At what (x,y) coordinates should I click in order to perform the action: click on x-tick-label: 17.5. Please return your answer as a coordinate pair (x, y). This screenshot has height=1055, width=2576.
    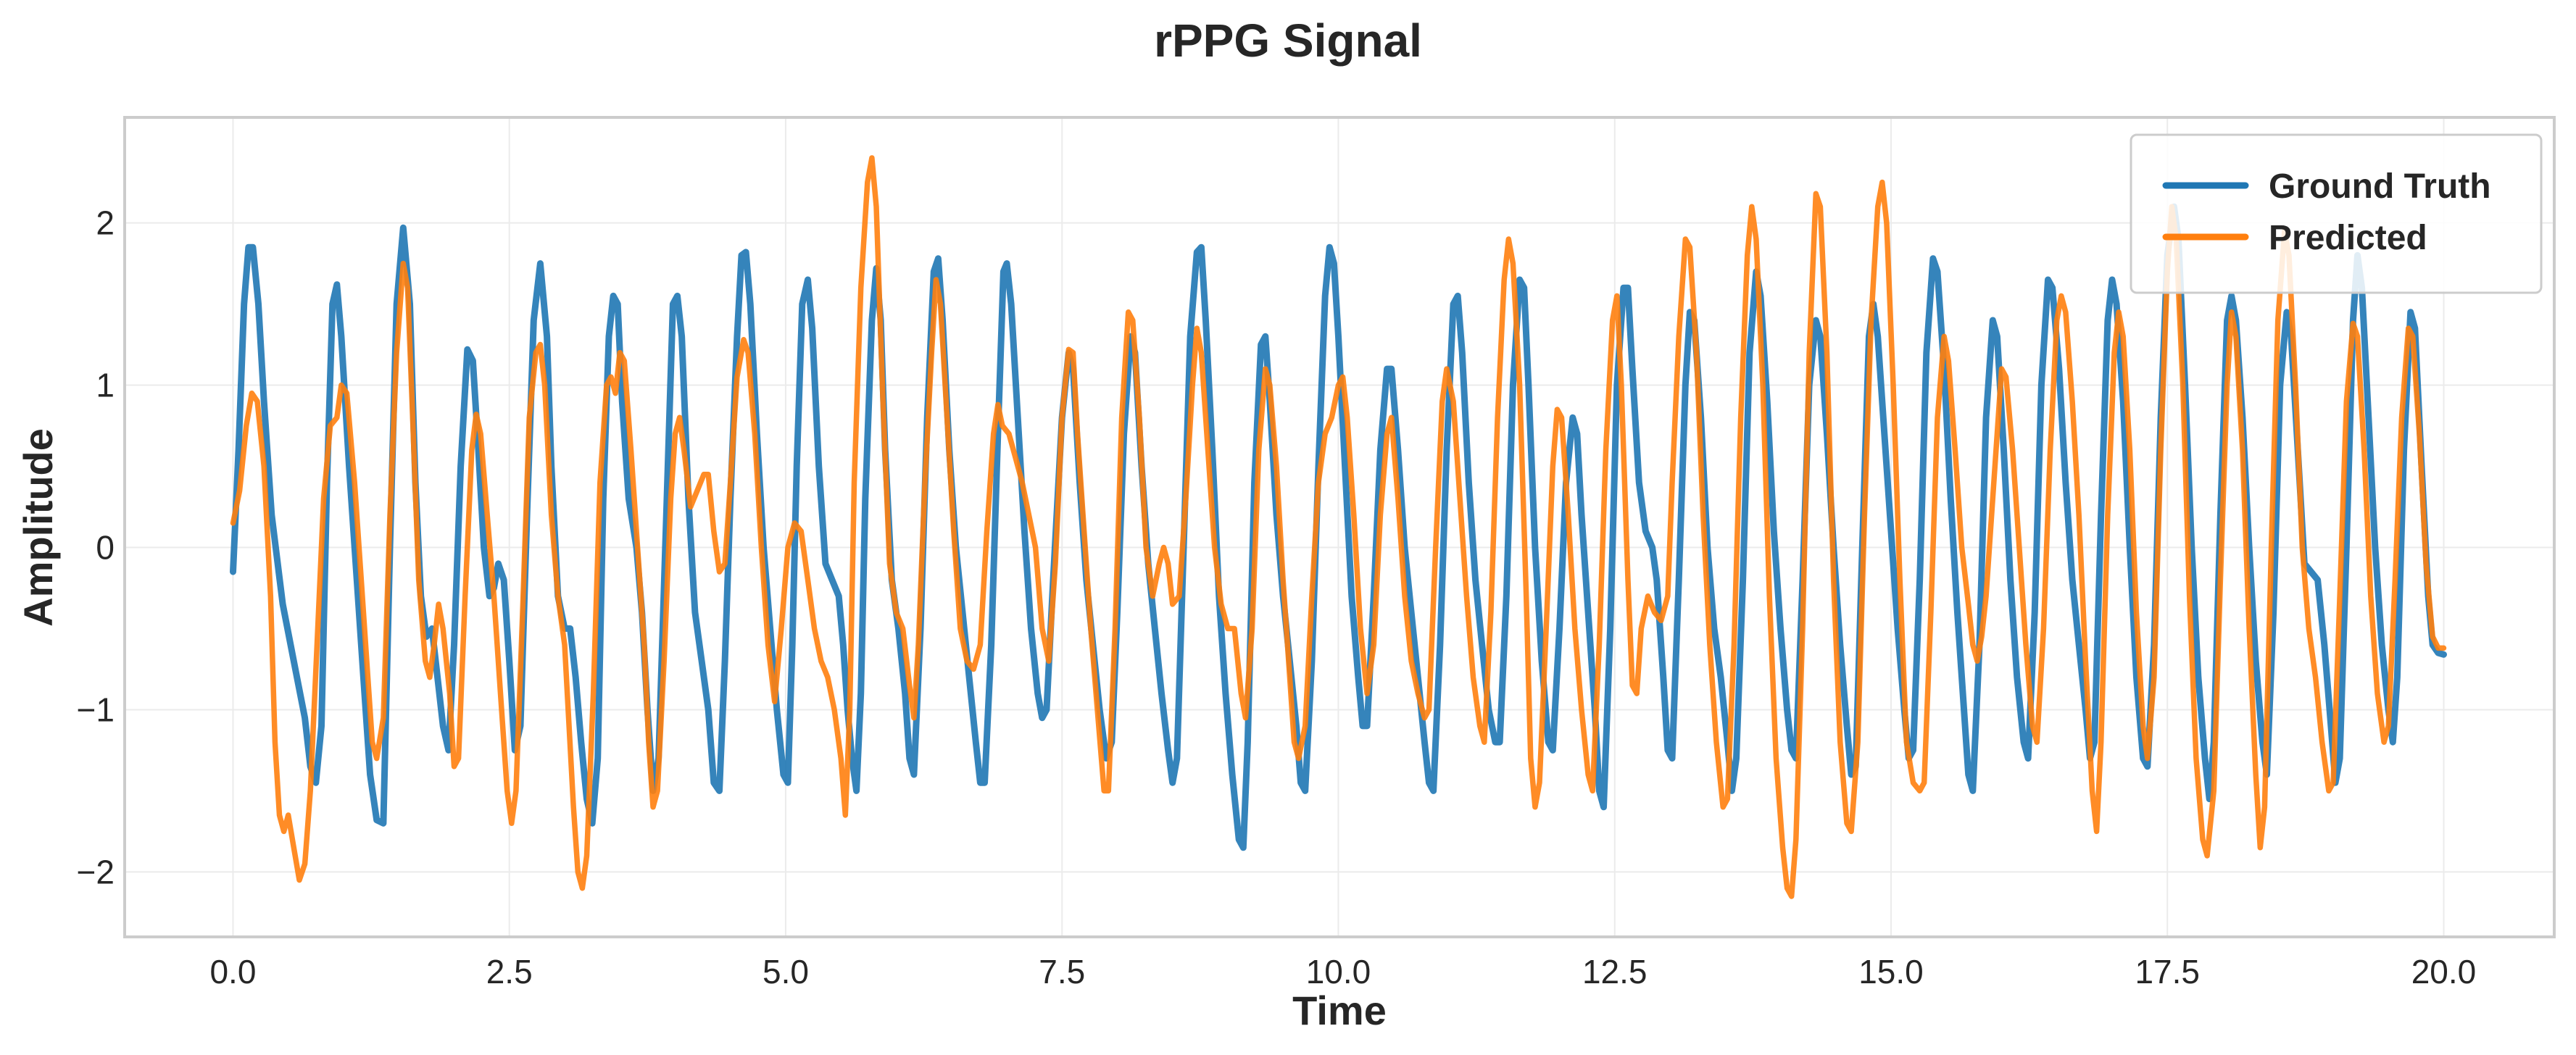
    Looking at the image, I should click on (2167, 972).